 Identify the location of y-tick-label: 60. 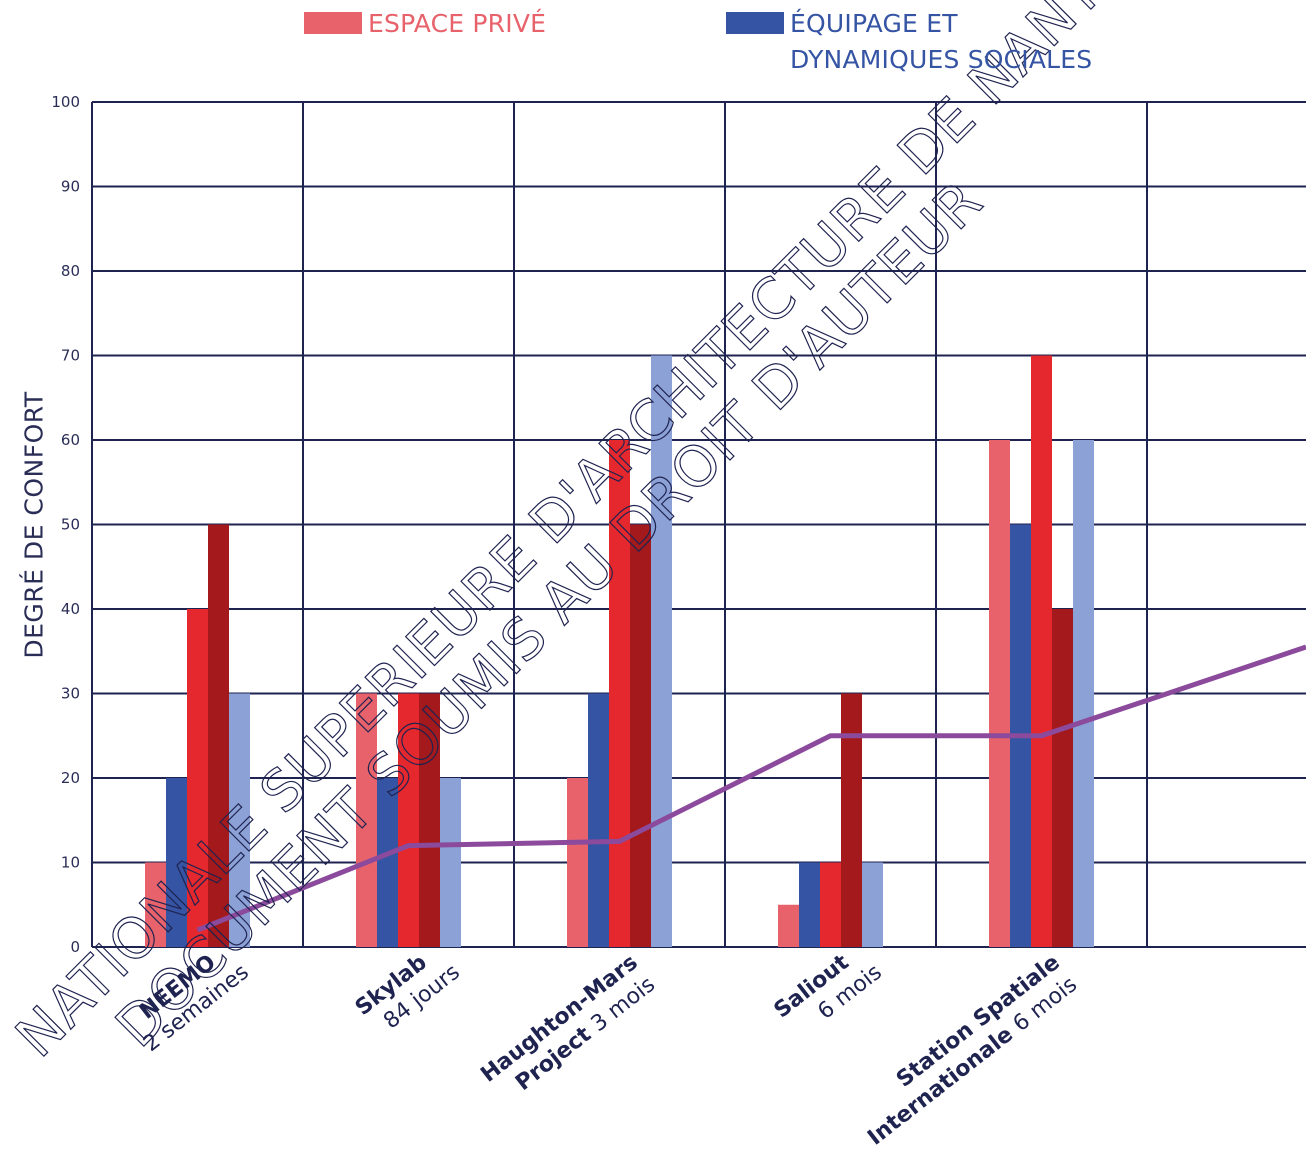
(70, 440).